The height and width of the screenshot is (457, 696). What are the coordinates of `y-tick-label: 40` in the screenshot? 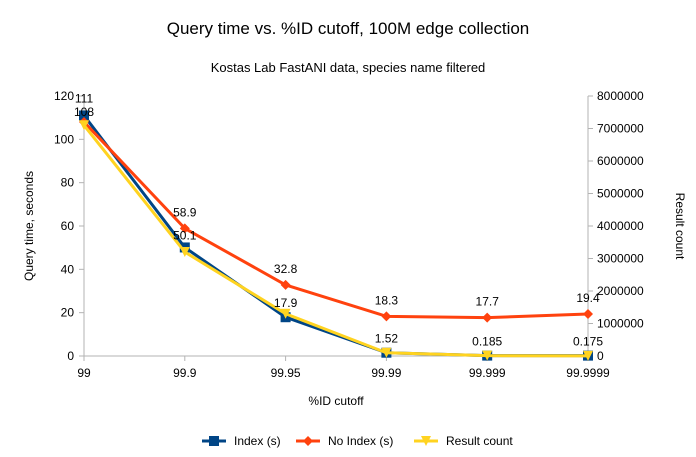 It's located at (68, 269).